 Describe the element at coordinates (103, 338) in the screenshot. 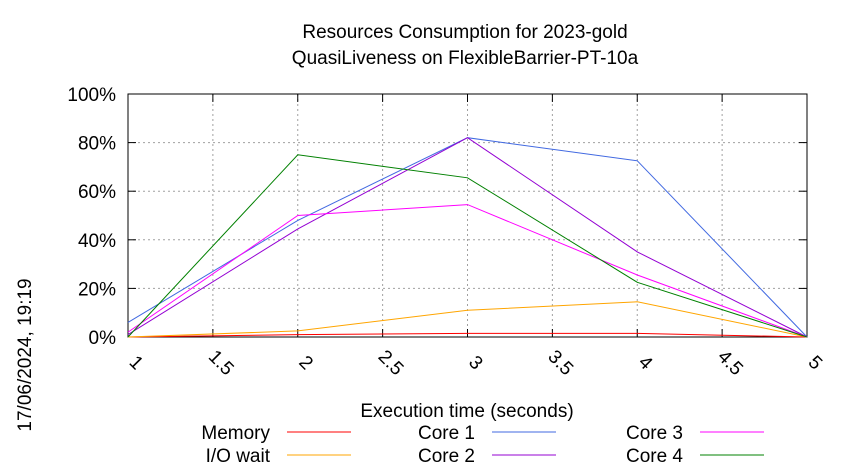

I see `y-tick-label: 0%` at that location.